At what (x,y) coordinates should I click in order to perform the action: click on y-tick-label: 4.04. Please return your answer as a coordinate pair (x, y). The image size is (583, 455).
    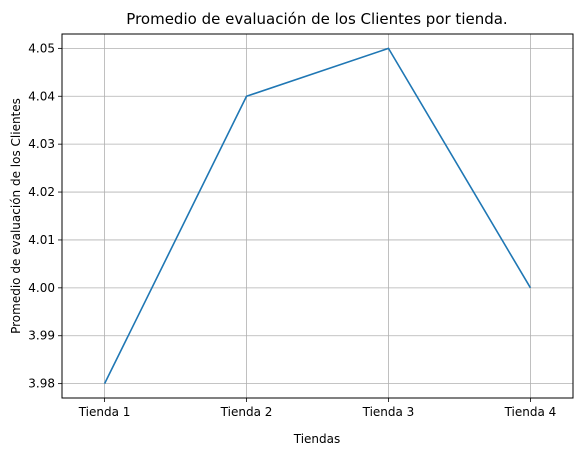
    Looking at the image, I should click on (41, 96).